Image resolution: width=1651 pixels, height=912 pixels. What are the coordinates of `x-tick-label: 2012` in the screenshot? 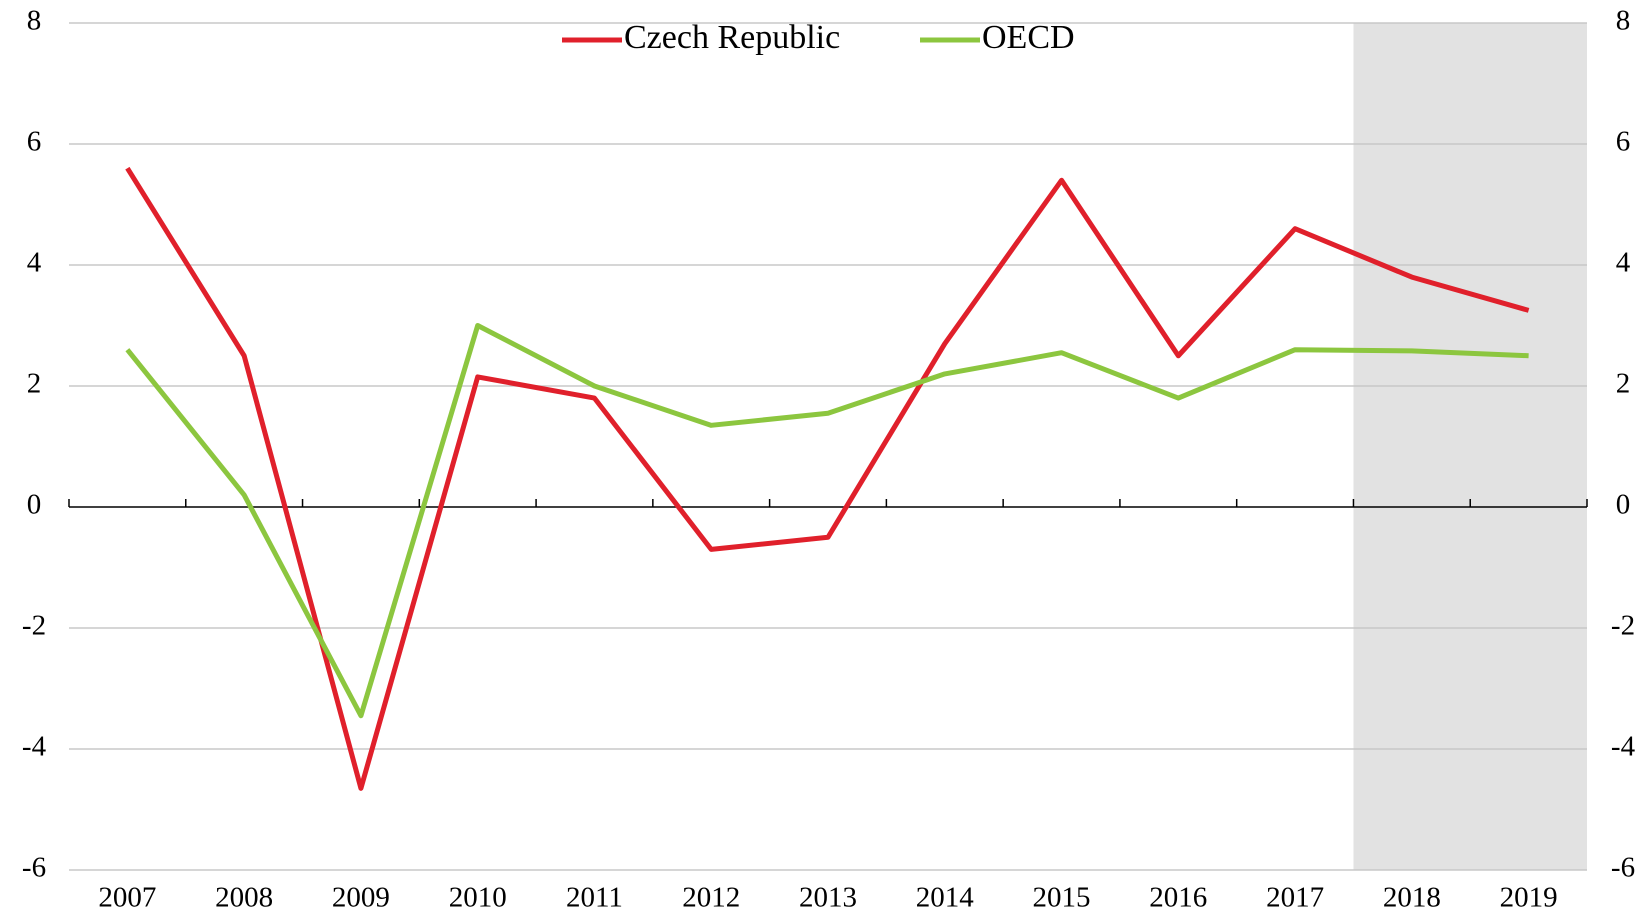 It's located at (711, 897).